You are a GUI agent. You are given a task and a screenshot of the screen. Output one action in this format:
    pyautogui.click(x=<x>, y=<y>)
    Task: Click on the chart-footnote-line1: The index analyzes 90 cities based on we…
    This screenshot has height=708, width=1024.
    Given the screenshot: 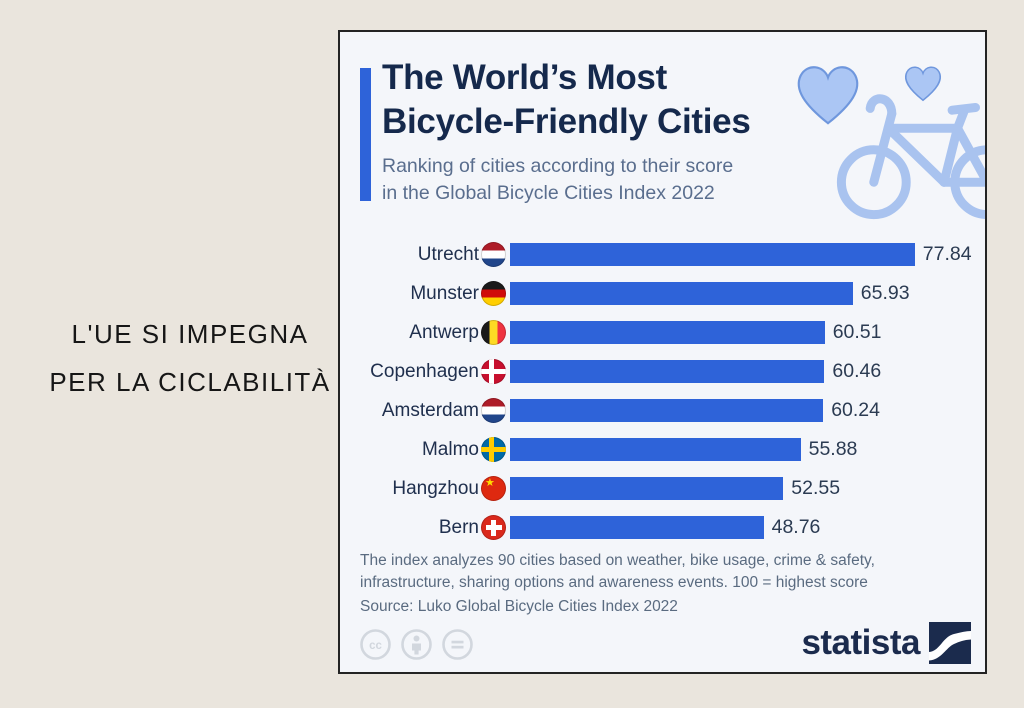 What is the action you would take?
    pyautogui.click(x=617, y=560)
    